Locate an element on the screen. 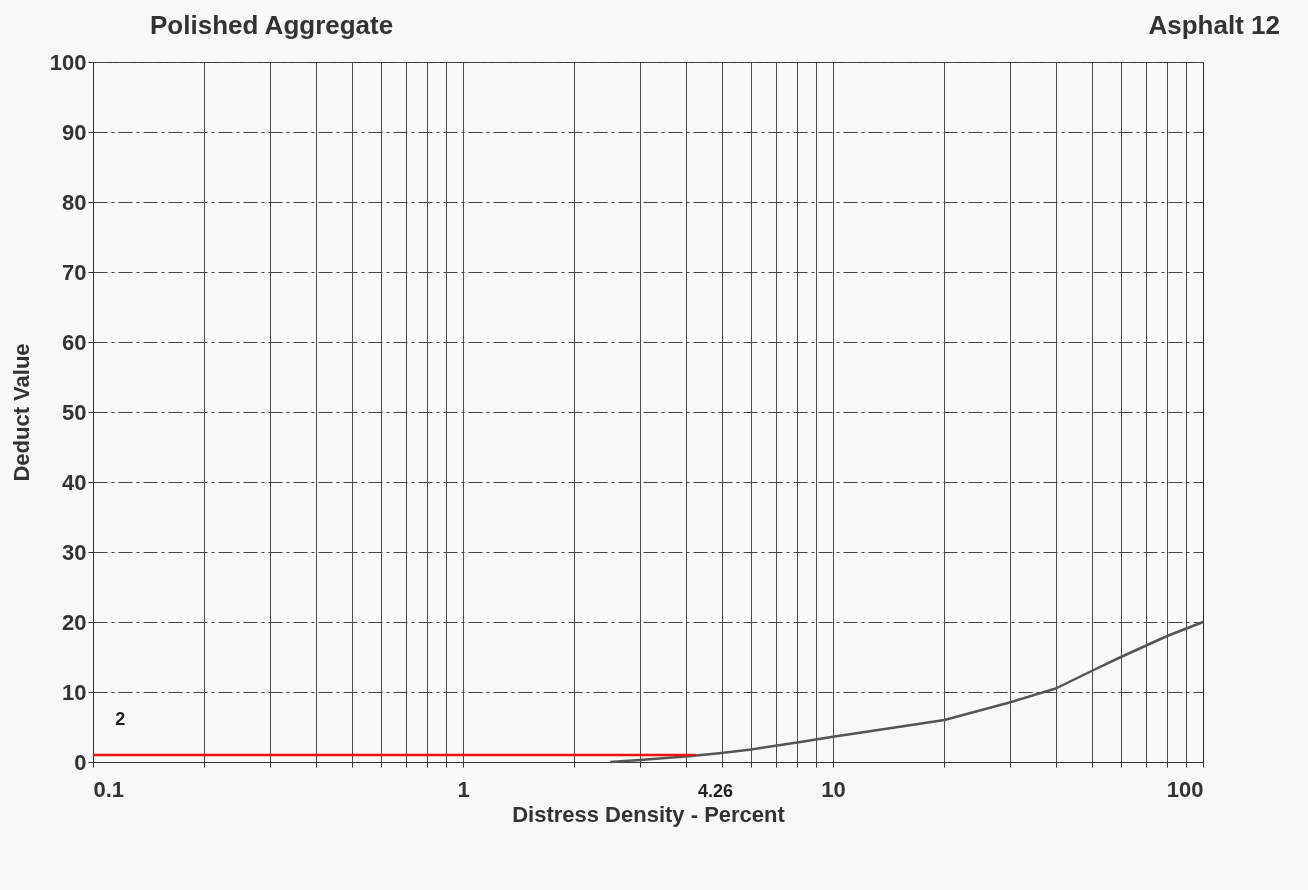 The width and height of the screenshot is (1308, 890). x-tick-label: 1 is located at coordinates (463, 789).